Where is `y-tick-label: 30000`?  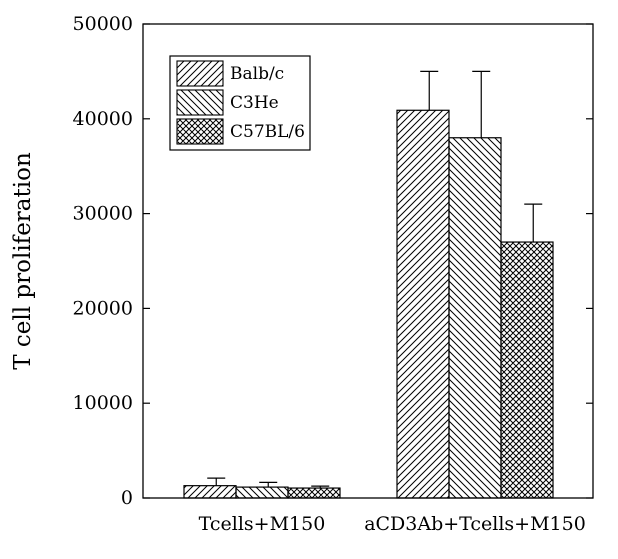 y-tick-label: 30000 is located at coordinates (103, 214).